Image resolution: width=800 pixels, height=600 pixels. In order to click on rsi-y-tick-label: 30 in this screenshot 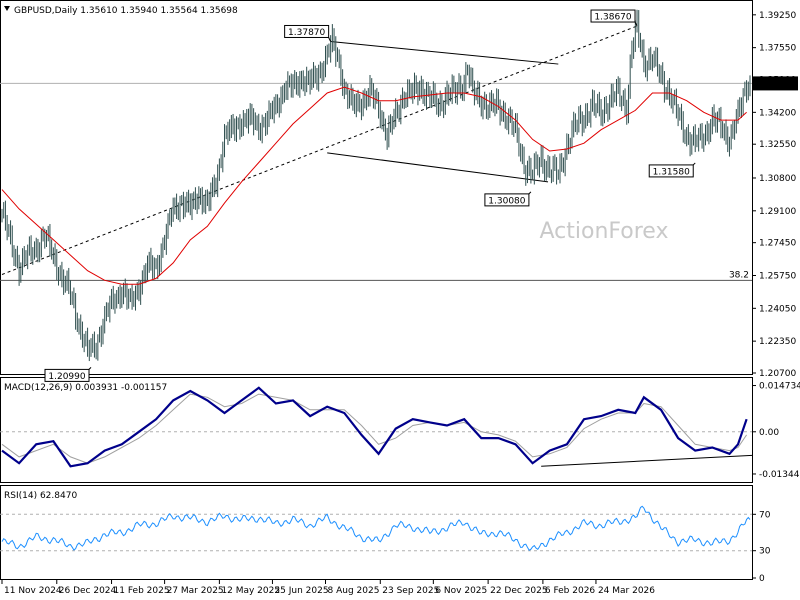, I will do `click(765, 552)`.